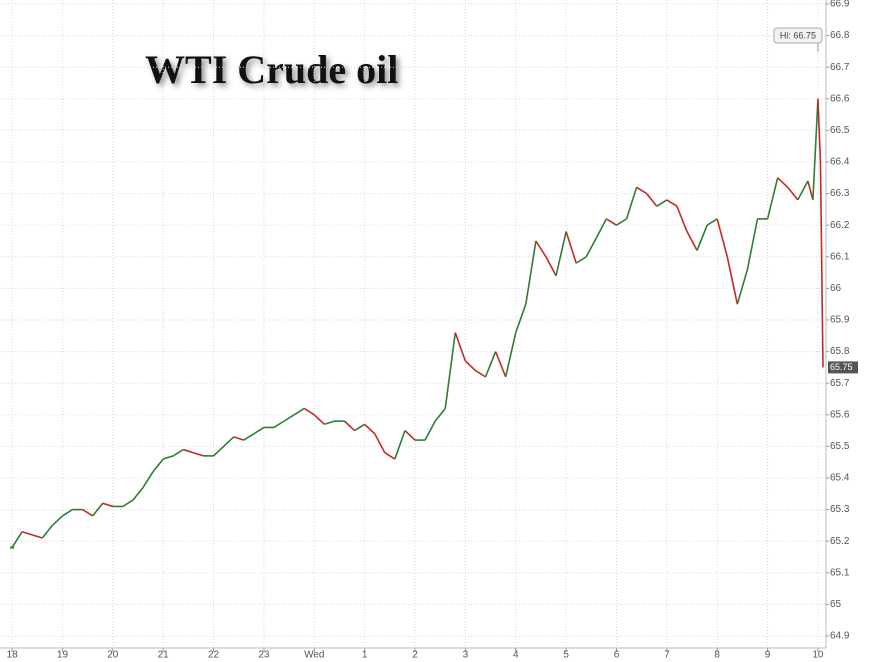 The image size is (870, 662). Describe the element at coordinates (840, 478) in the screenshot. I see `y-tick-label: 65.4` at that location.